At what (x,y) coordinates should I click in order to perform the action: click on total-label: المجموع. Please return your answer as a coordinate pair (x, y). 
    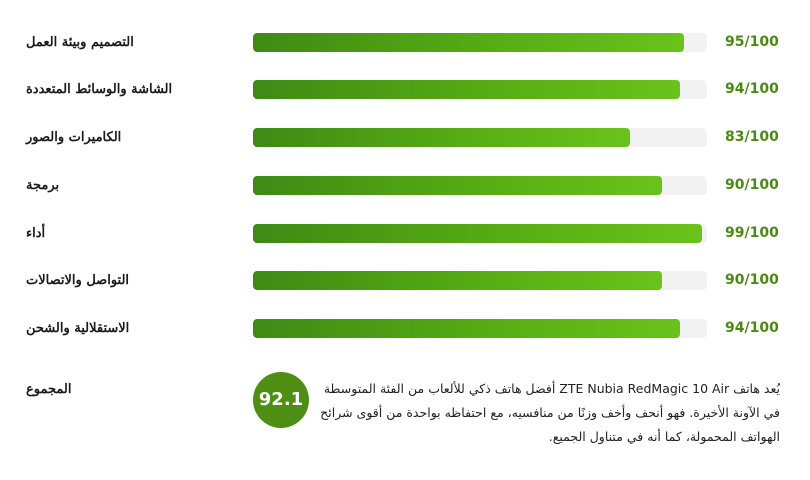
    Looking at the image, I should click on (49, 389).